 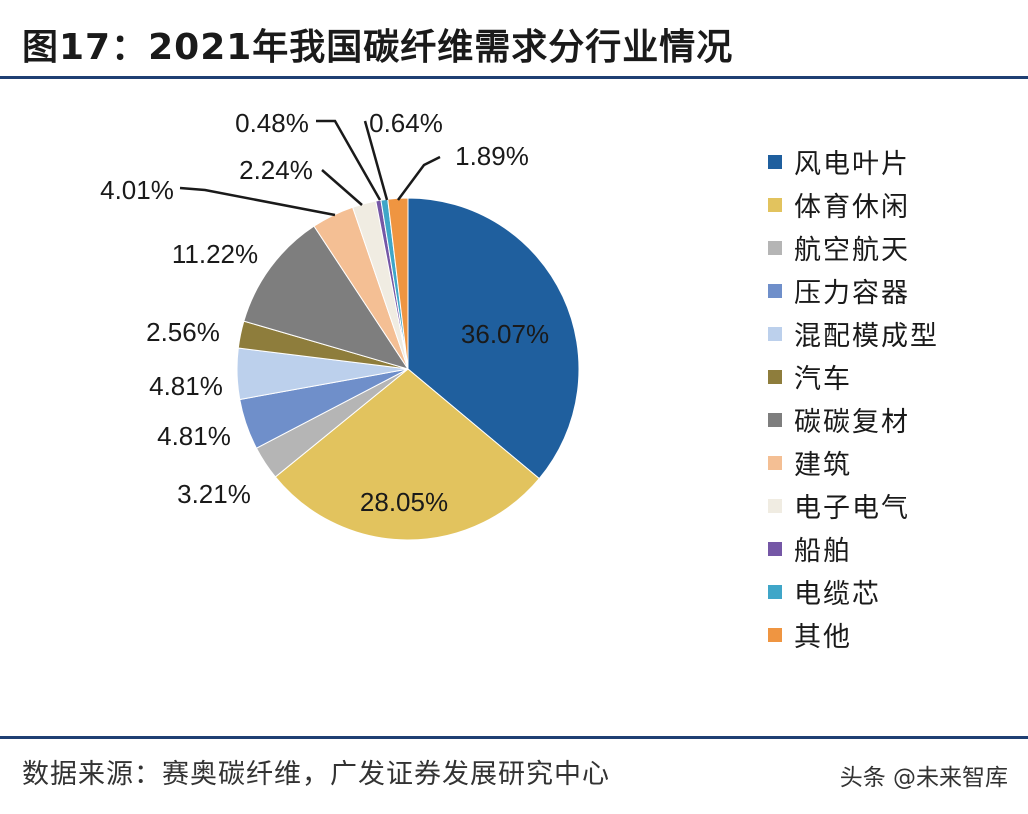 I want to click on data-label-4: 4.81%, so click(x=194, y=436).